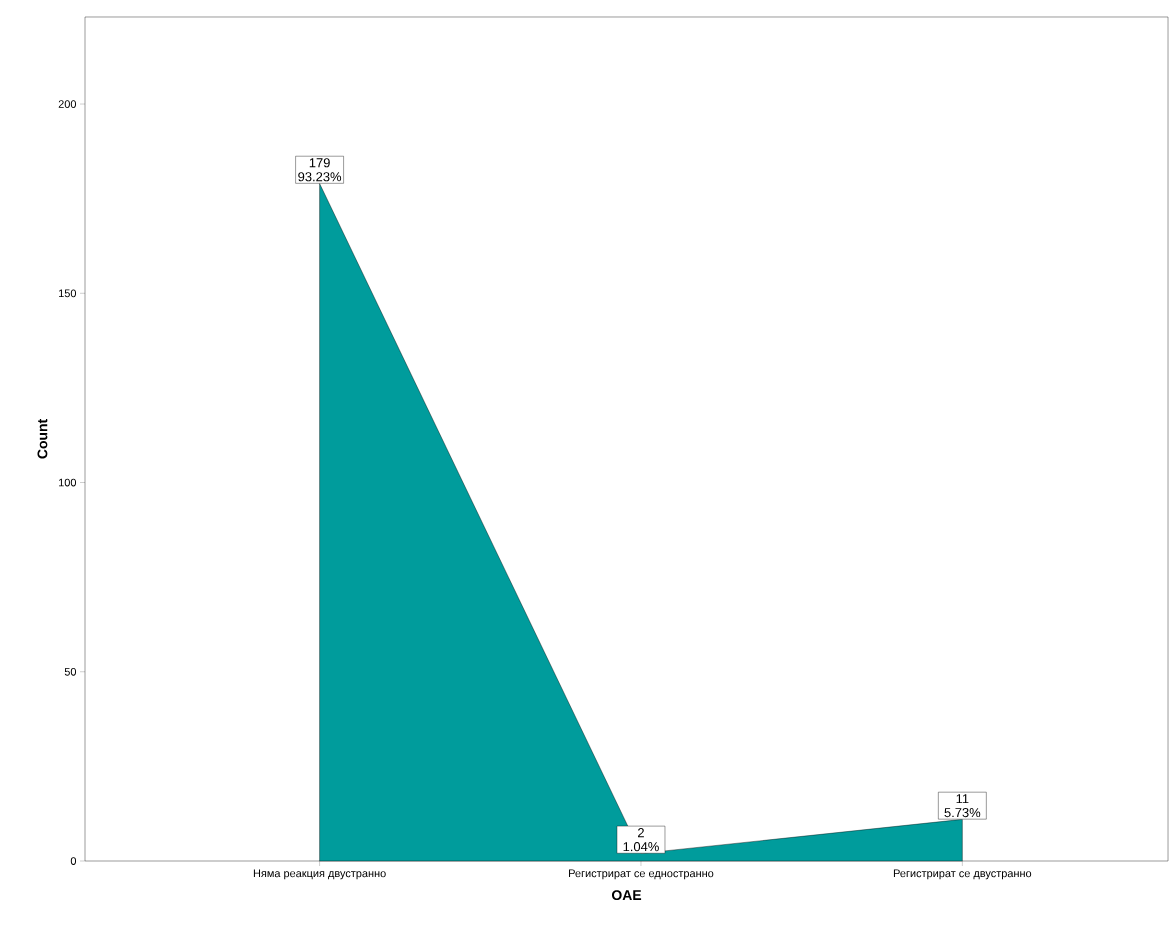 Image resolution: width=1171 pixels, height=945 pixels. Describe the element at coordinates (42, 439) in the screenshot. I see `y-axis-title: Count` at that location.